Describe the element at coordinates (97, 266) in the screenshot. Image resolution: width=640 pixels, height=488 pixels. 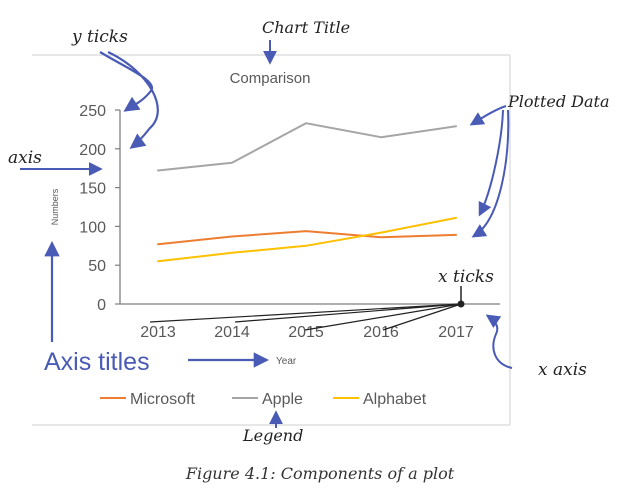
I see `y-tick-label: 50` at that location.